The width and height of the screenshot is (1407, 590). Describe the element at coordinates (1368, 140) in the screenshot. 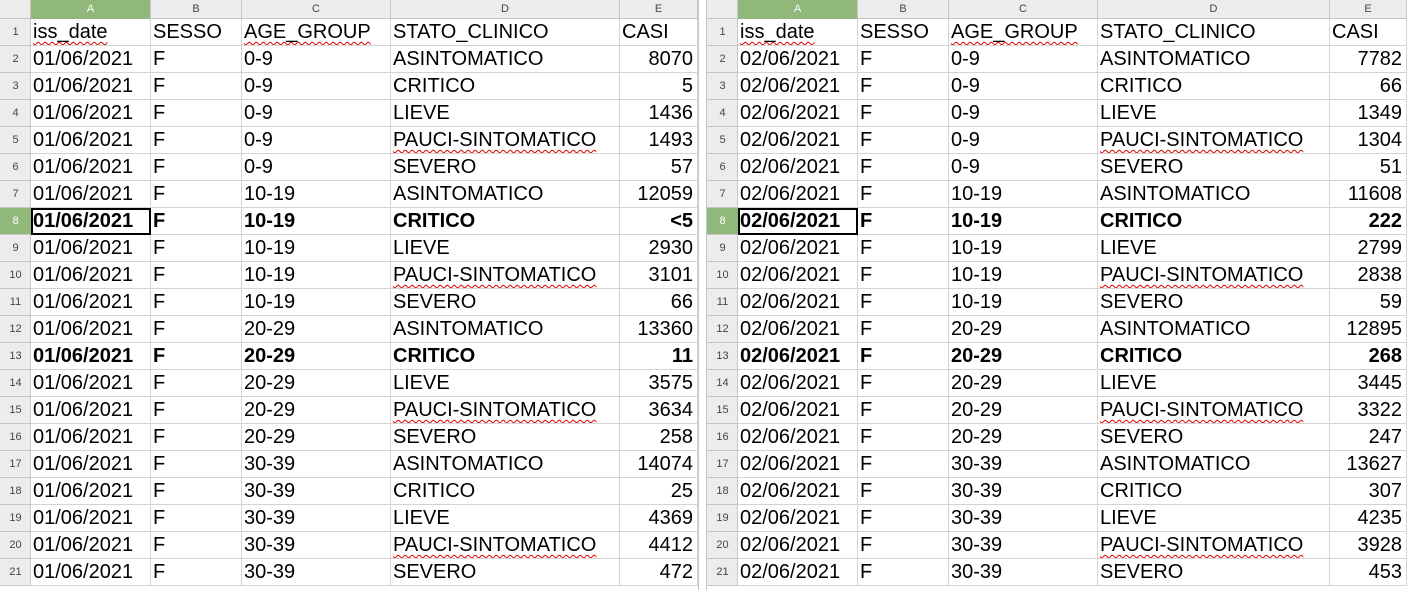

I see `cell-cases: 1304` at that location.